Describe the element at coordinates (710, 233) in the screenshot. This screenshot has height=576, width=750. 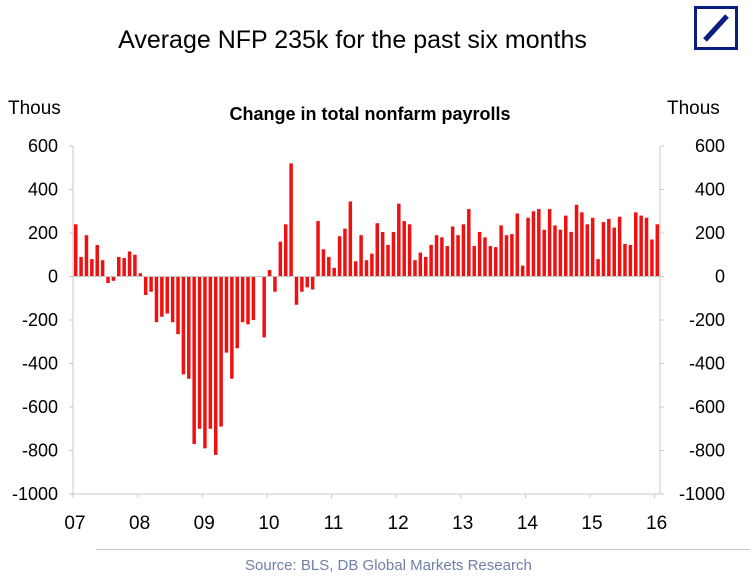
I see `y-tick-label-right: 200` at that location.